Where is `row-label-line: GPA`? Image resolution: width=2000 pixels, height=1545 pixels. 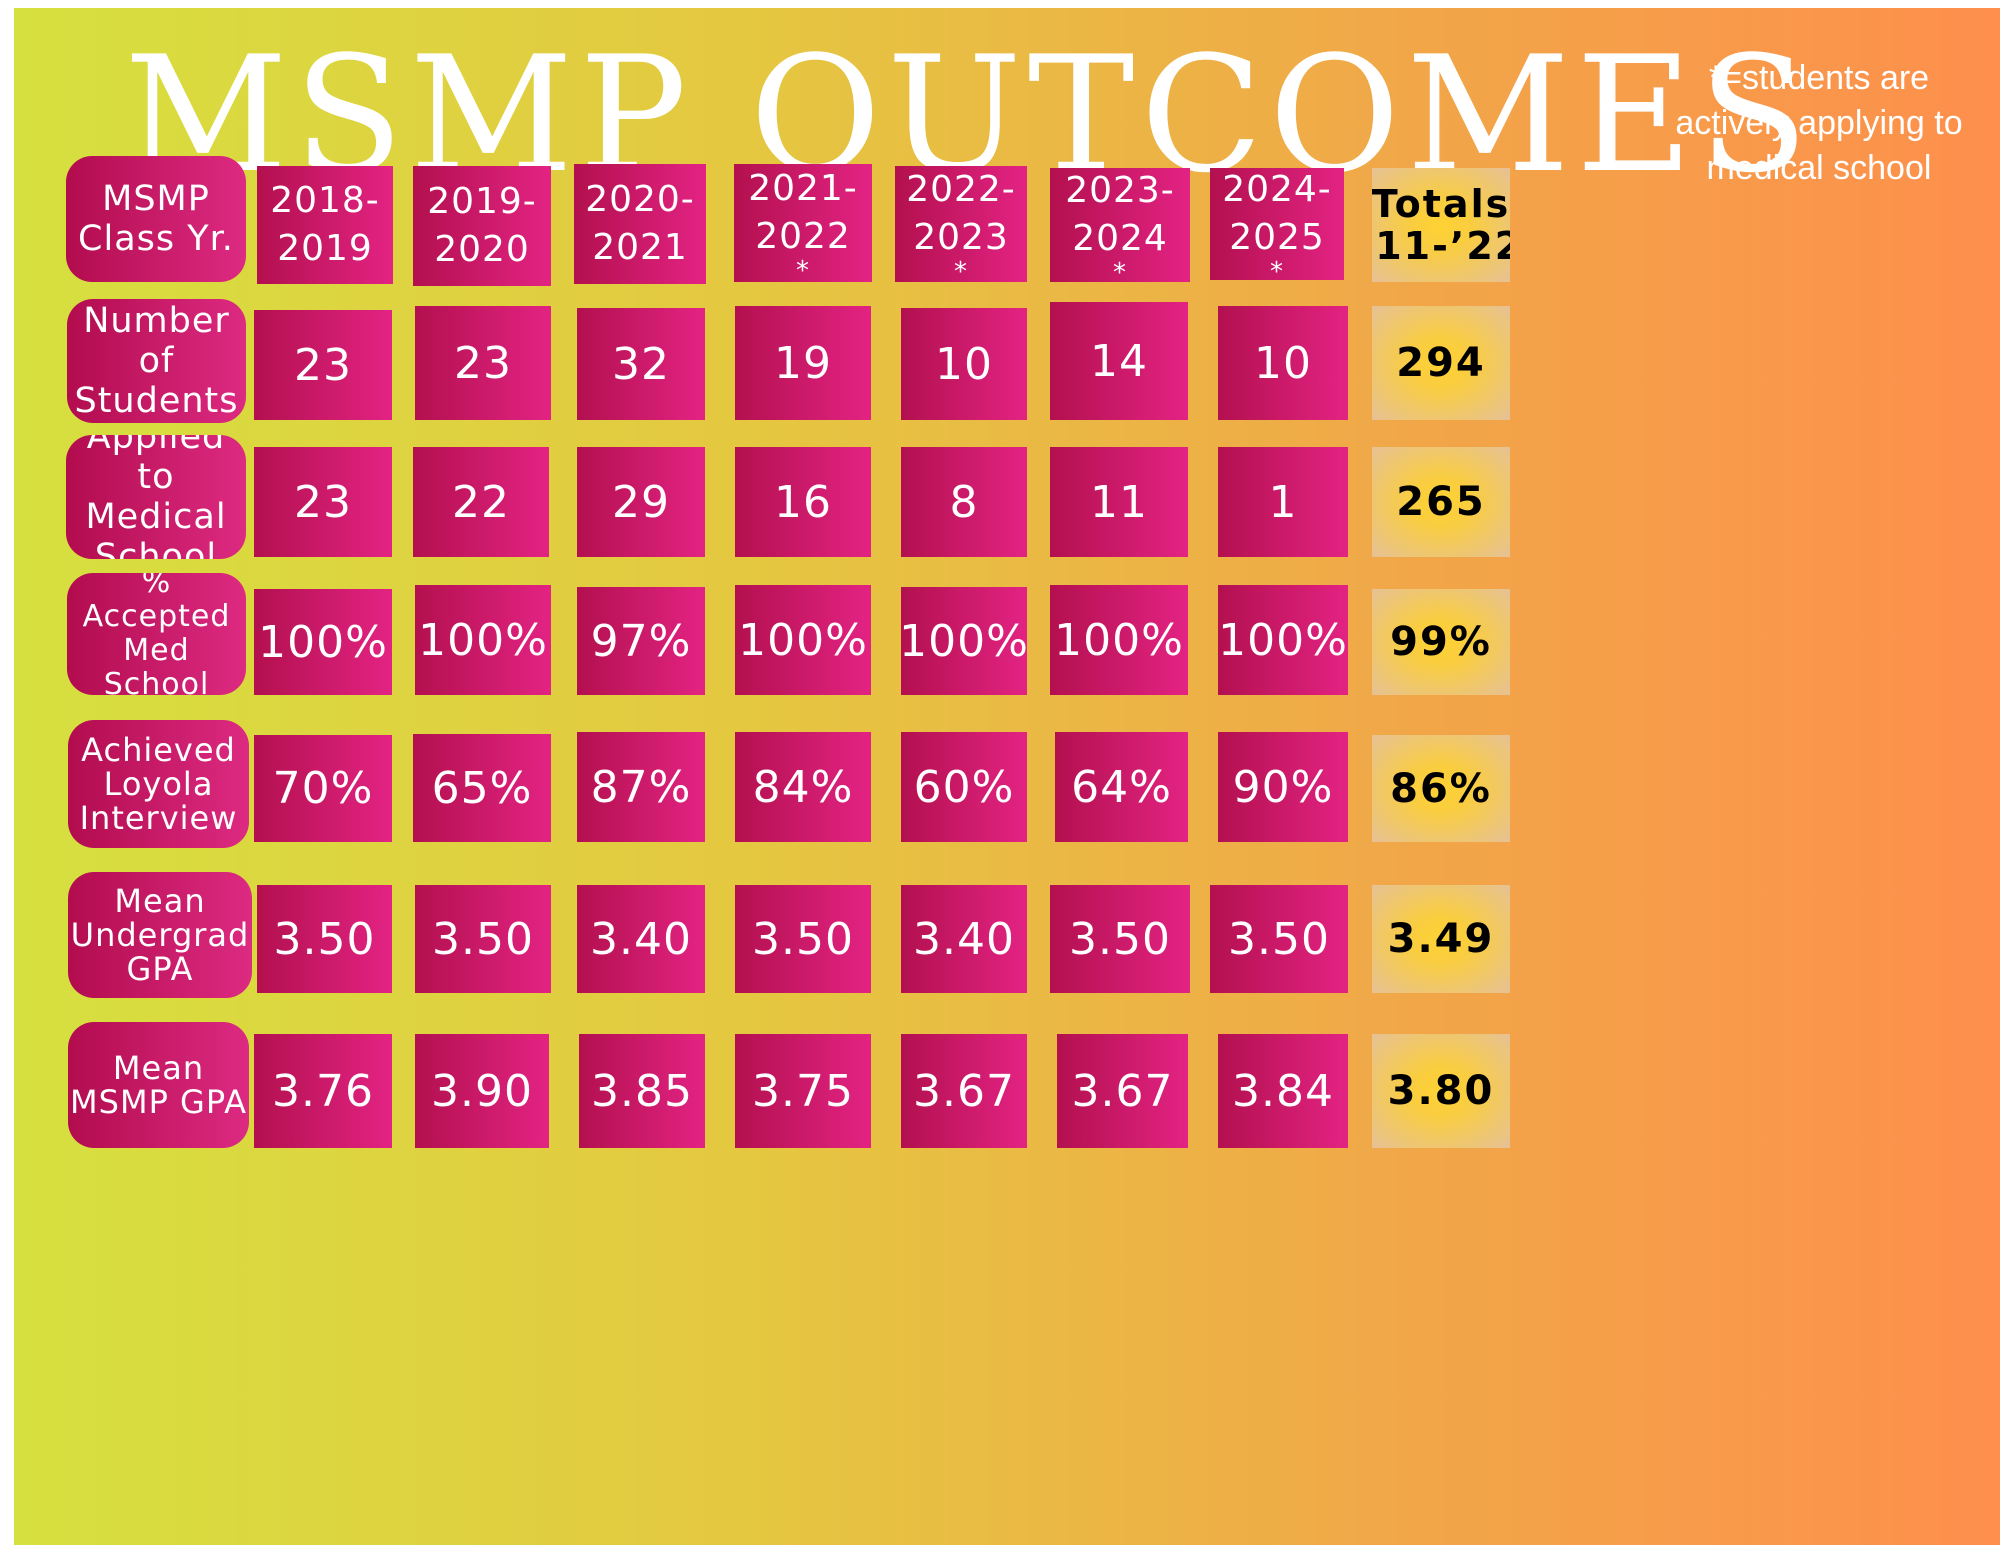 row-label-line: GPA is located at coordinates (160, 969).